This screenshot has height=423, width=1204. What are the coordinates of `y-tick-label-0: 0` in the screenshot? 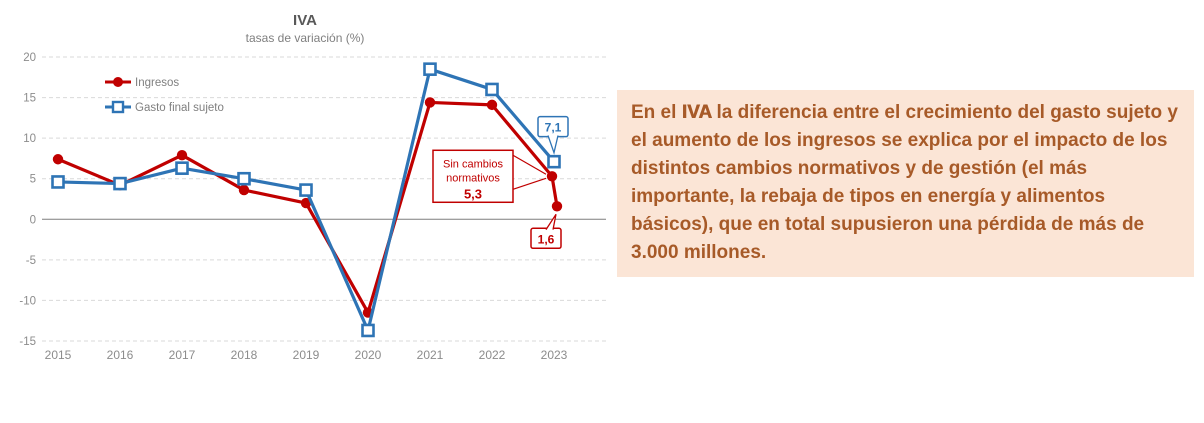 It's located at (33, 220).